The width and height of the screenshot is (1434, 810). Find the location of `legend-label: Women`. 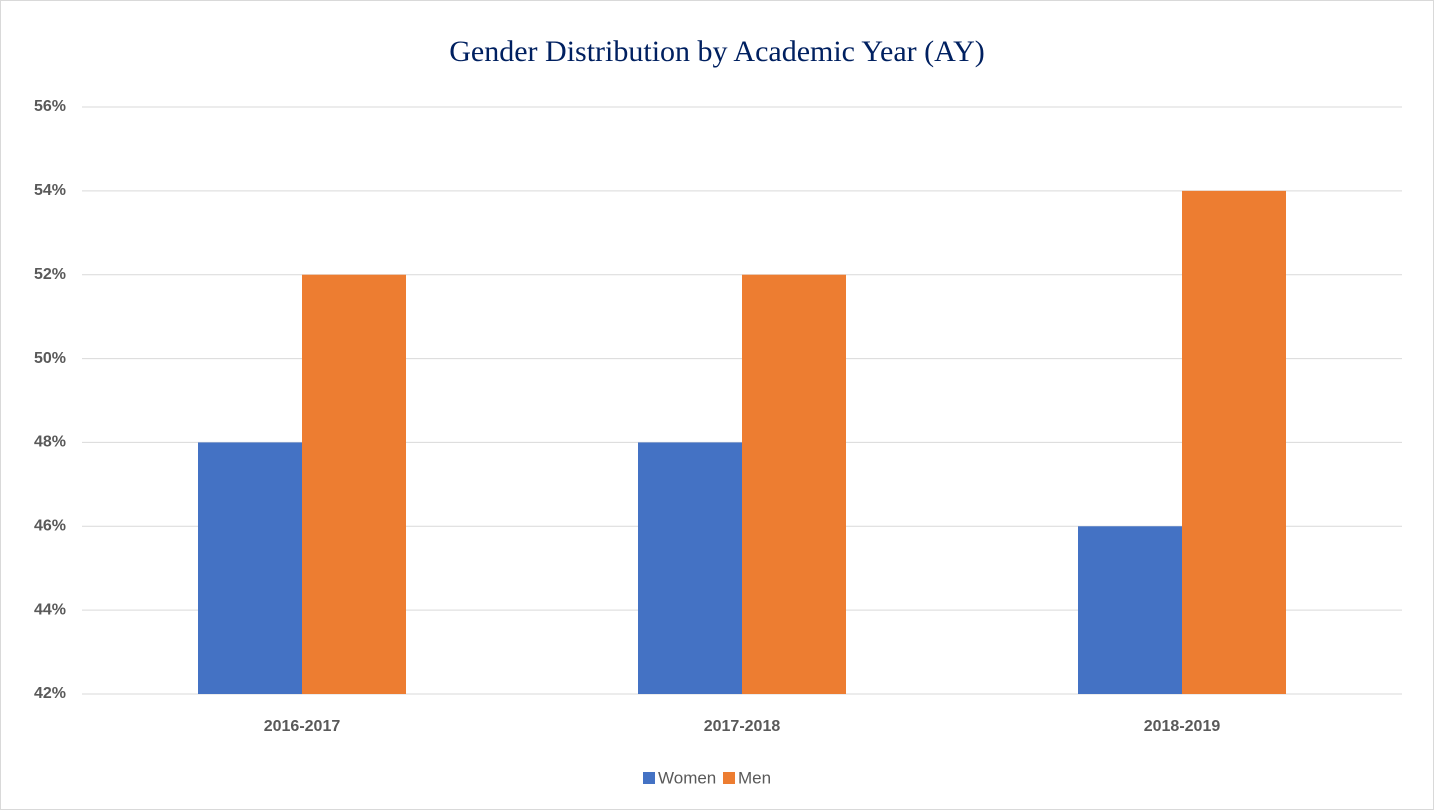

legend-label: Women is located at coordinates (687, 777).